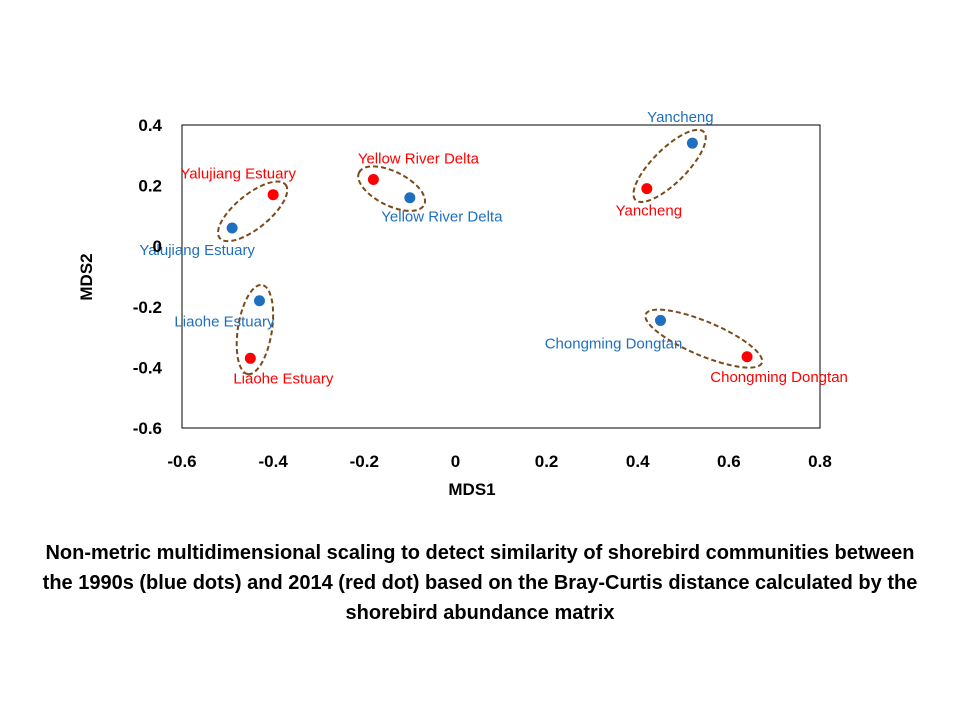 This screenshot has height=720, width=960. I want to click on y-tick-label: 0, so click(157, 246).